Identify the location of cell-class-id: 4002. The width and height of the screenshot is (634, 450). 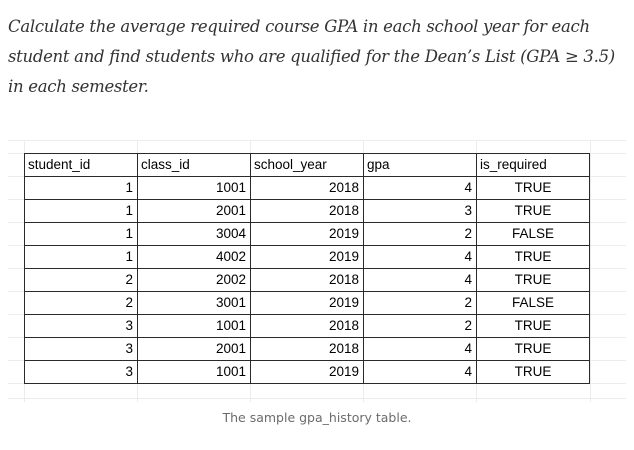
(194, 257).